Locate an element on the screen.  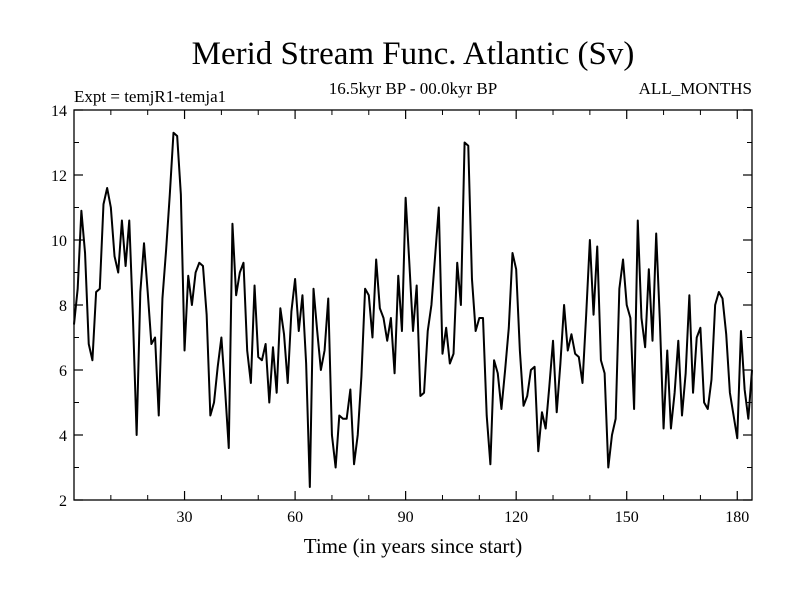
y-tick-label-2: 2 is located at coordinates (63, 501).